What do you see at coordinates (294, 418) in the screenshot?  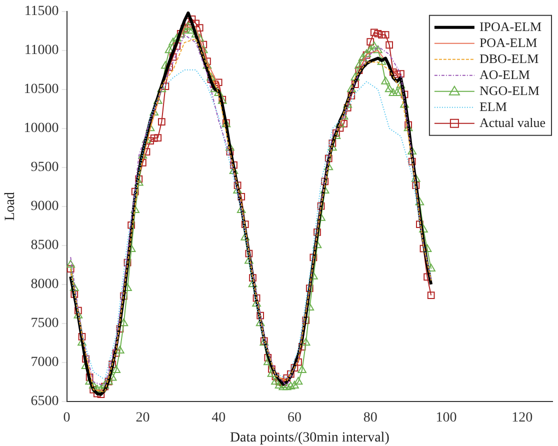 I see `x-tick-label: 60` at bounding box center [294, 418].